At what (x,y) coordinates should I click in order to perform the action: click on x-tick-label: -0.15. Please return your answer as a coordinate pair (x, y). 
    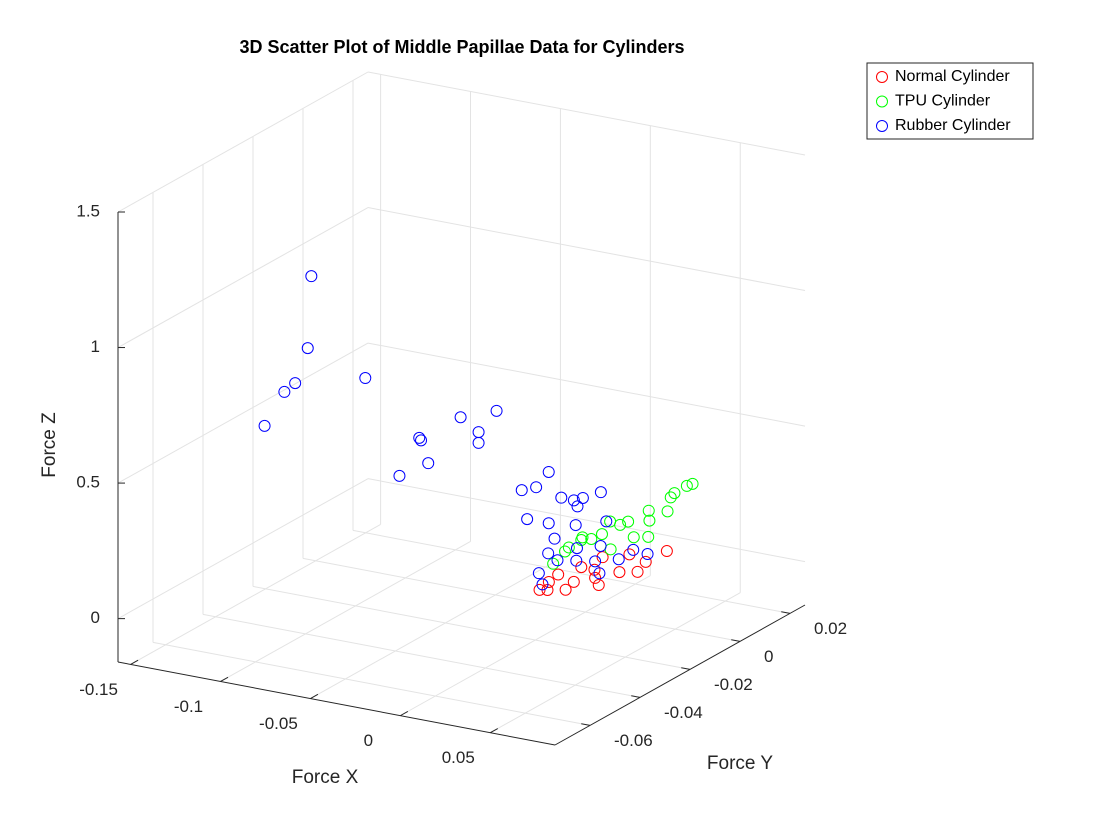
    Looking at the image, I should click on (98, 689).